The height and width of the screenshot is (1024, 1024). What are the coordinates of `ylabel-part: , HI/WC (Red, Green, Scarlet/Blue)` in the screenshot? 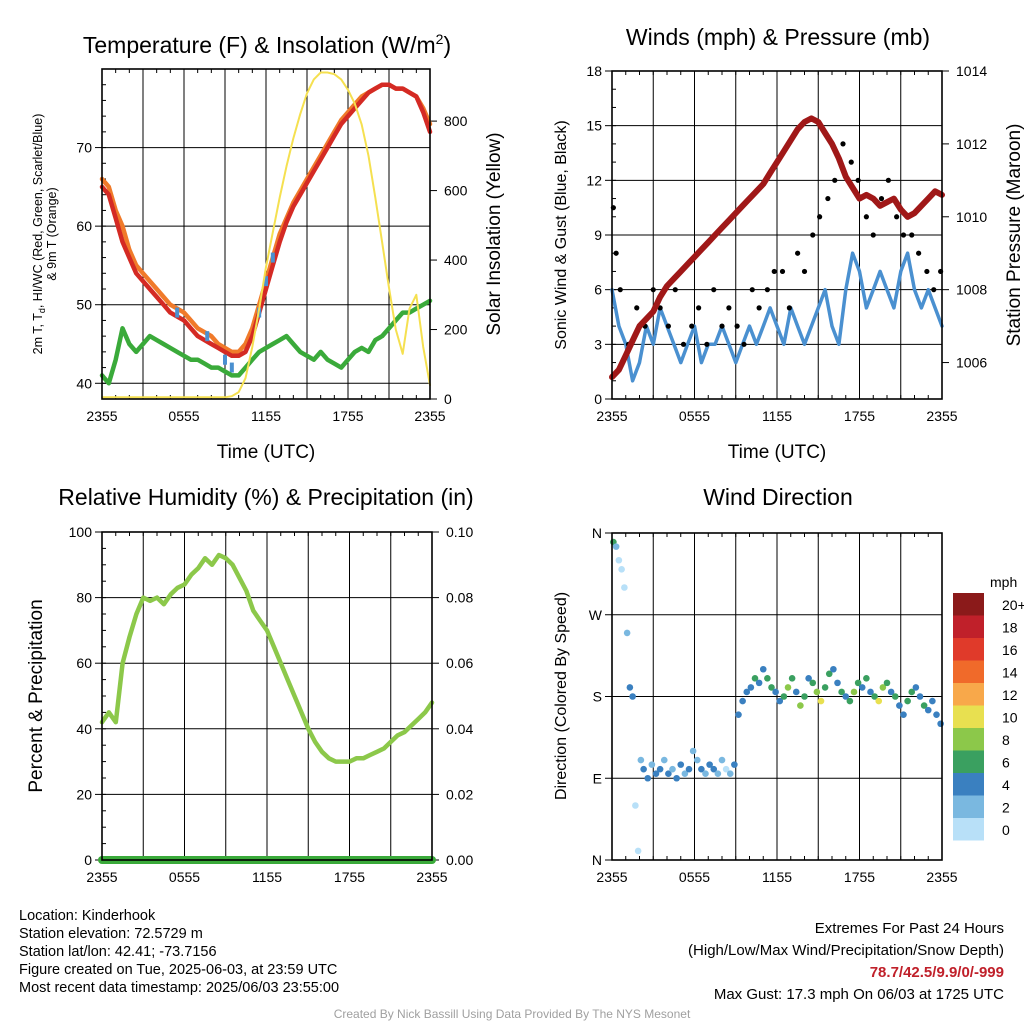 It's located at (38, 211).